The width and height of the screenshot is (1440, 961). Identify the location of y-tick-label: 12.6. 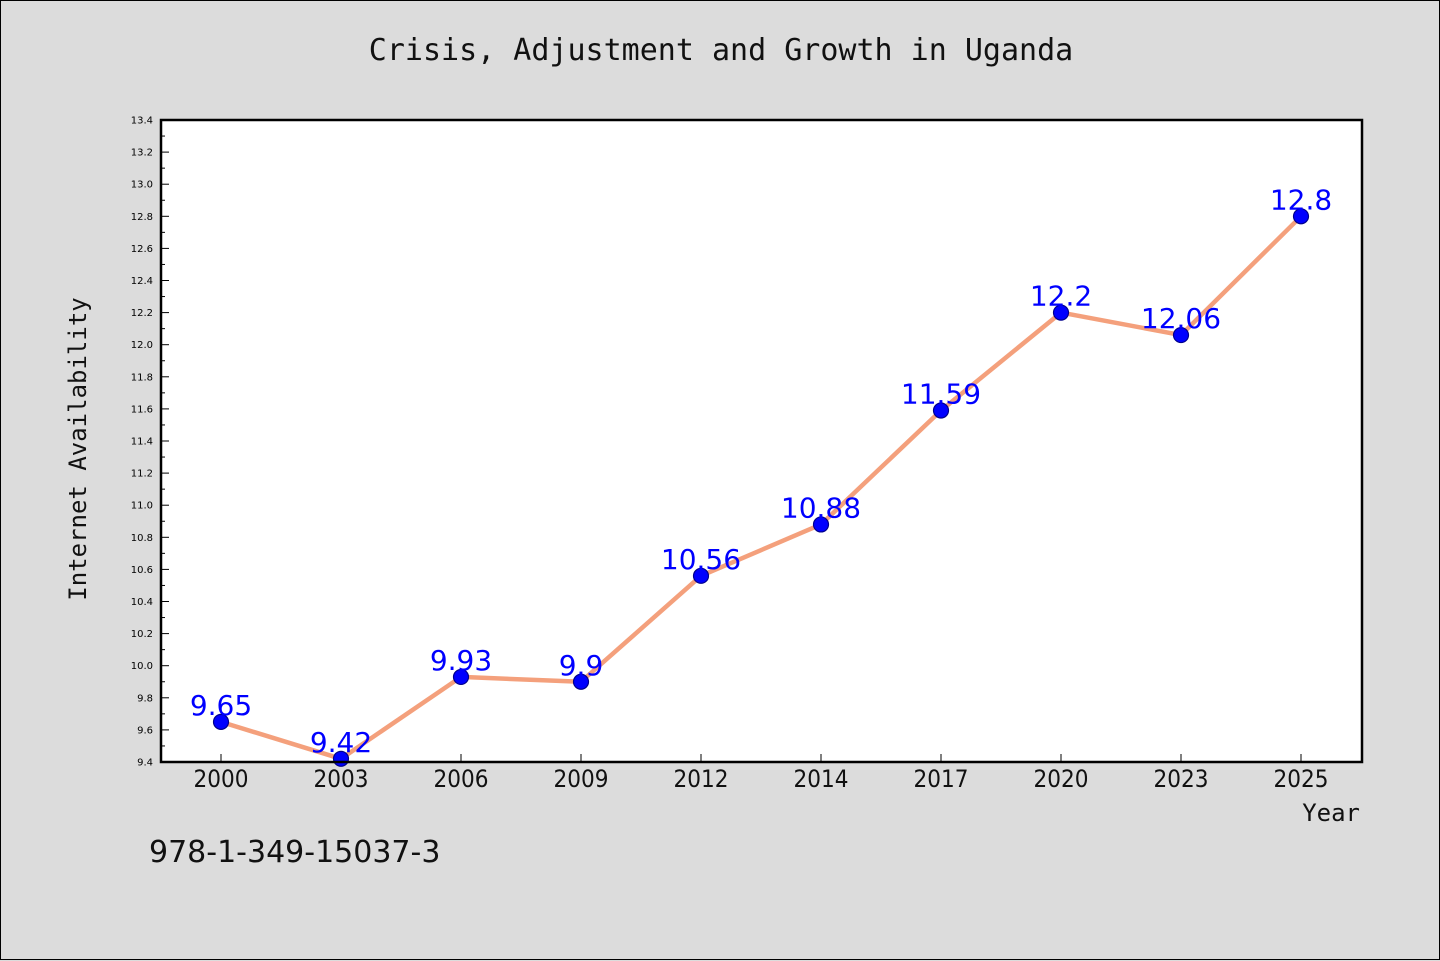
(142, 249).